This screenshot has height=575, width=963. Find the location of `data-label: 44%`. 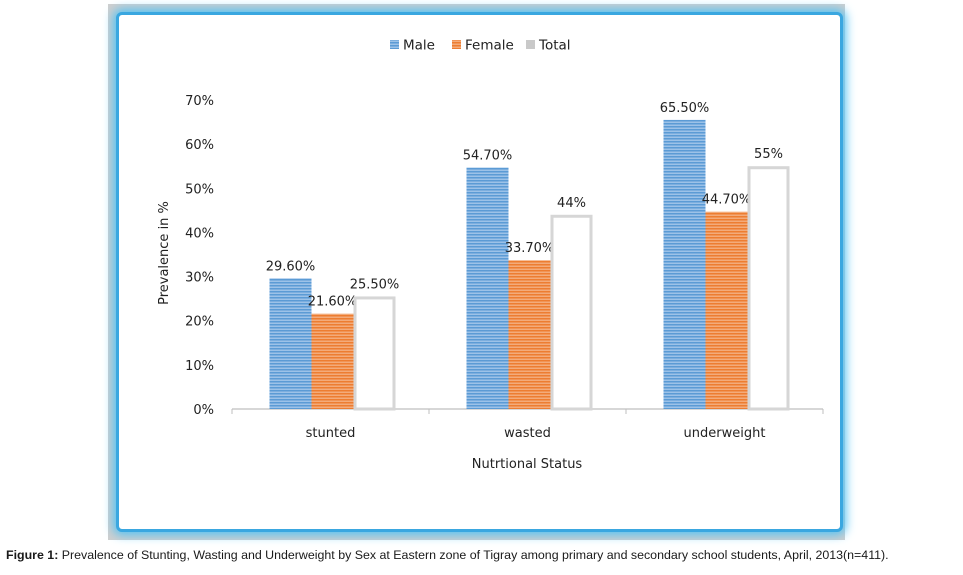

data-label: 44% is located at coordinates (571, 203).